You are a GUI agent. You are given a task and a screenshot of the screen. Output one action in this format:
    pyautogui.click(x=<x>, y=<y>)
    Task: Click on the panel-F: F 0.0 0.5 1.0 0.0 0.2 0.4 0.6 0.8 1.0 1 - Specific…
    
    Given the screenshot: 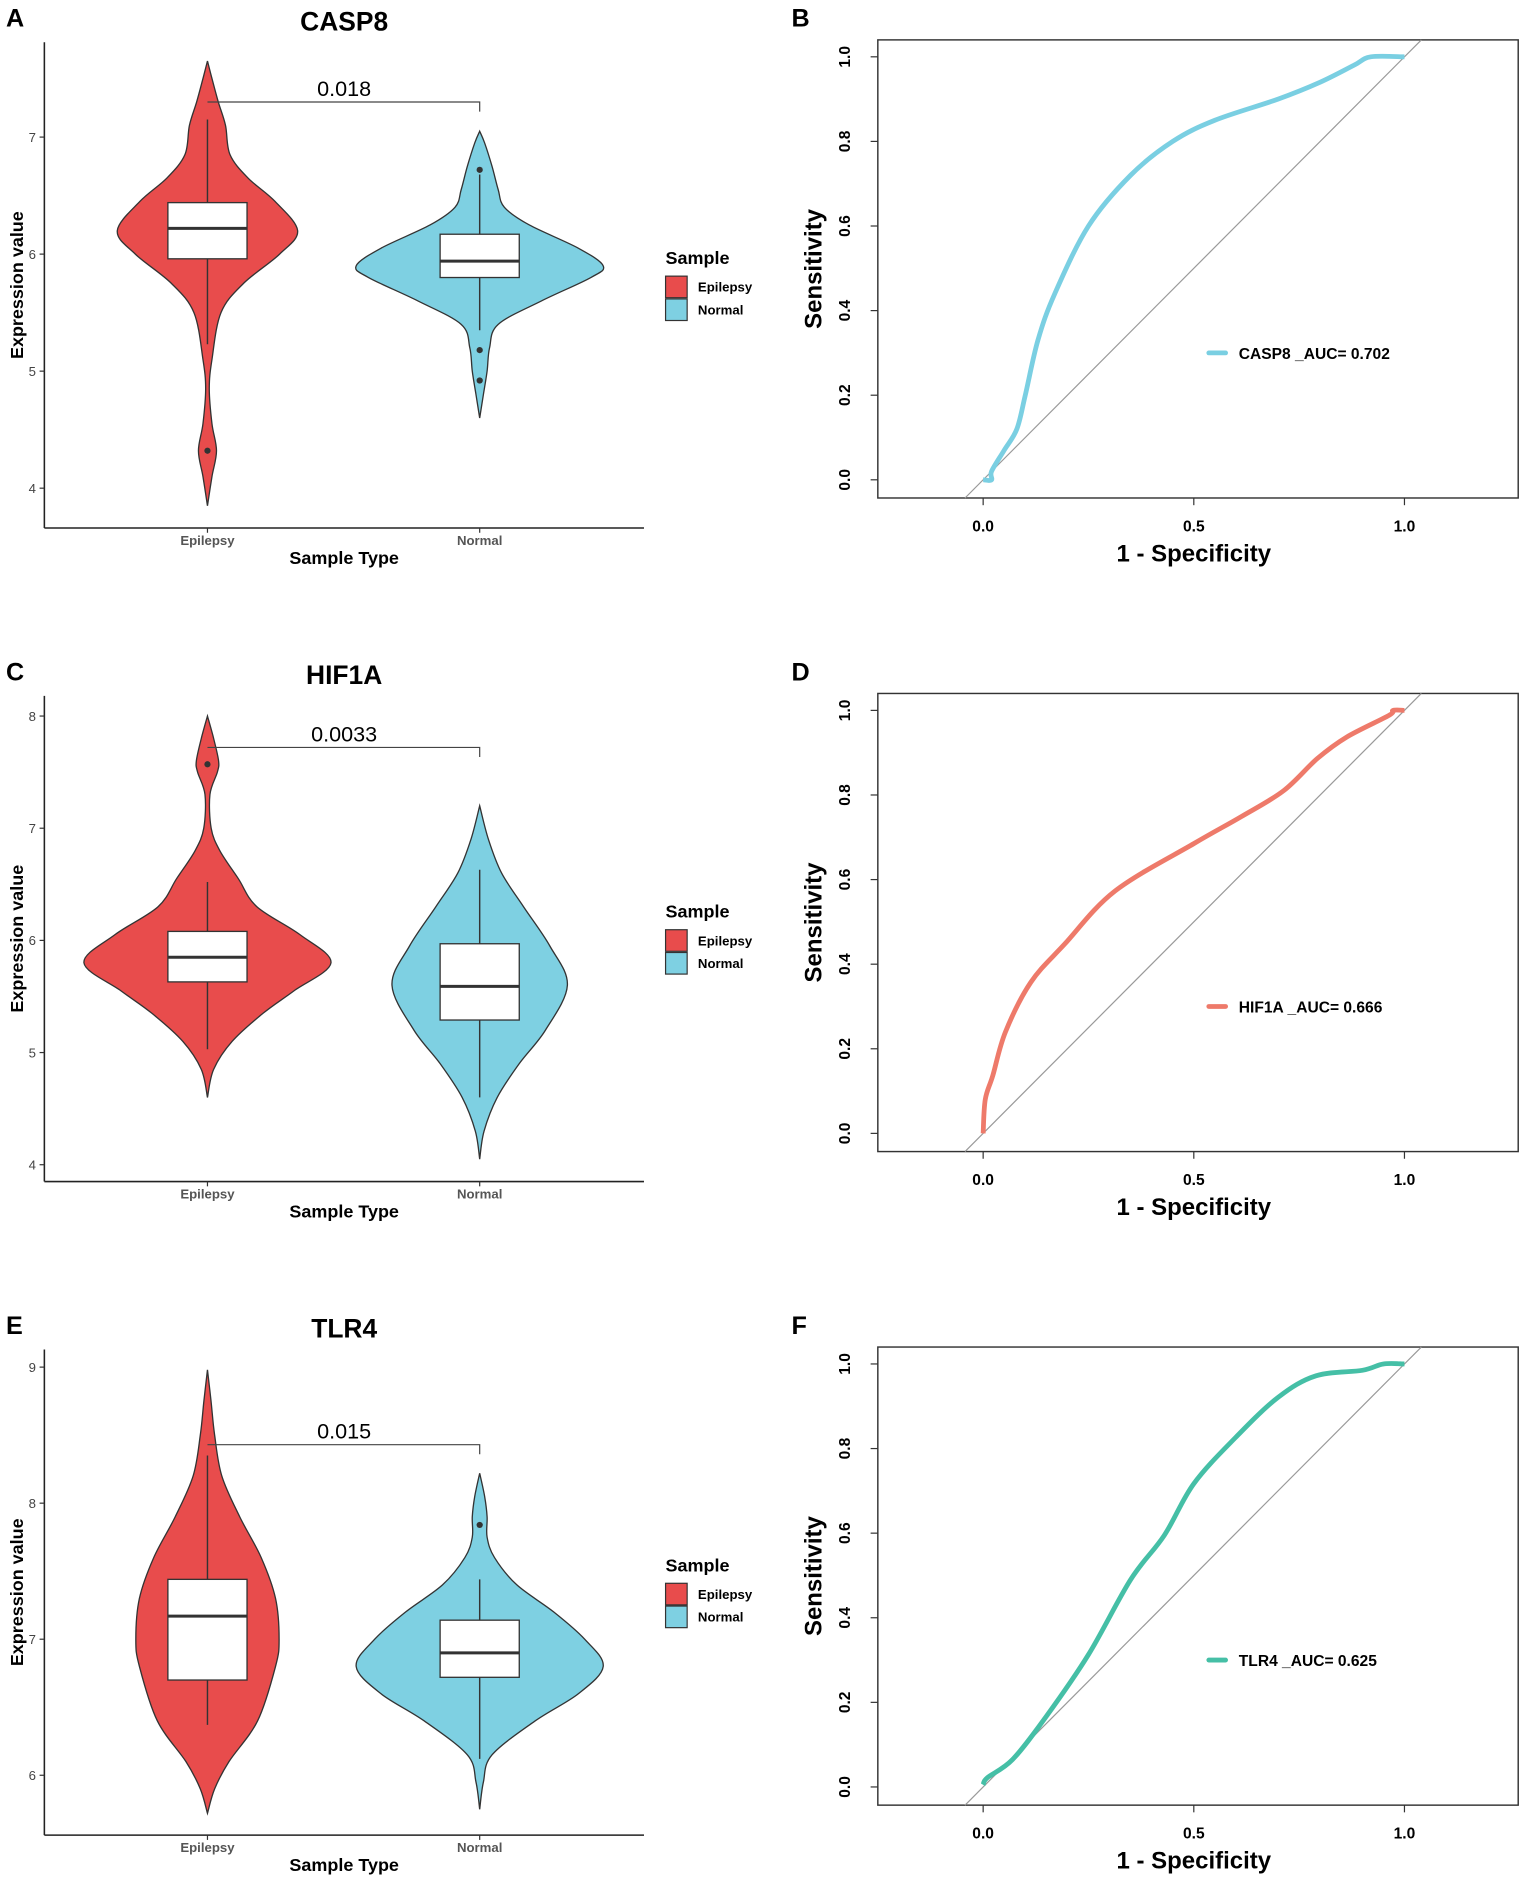 What is the action you would take?
    pyautogui.click(x=1155, y=1593)
    